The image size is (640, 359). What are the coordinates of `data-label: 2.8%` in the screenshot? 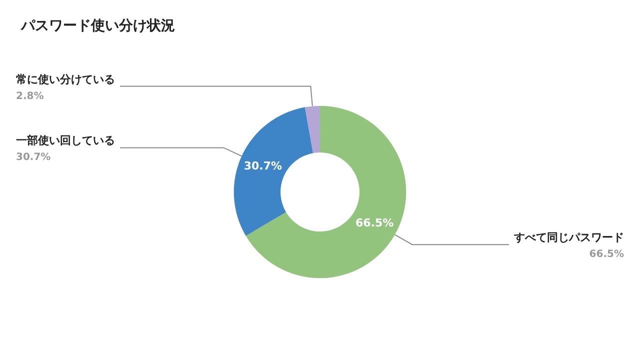 It's located at (30, 96).